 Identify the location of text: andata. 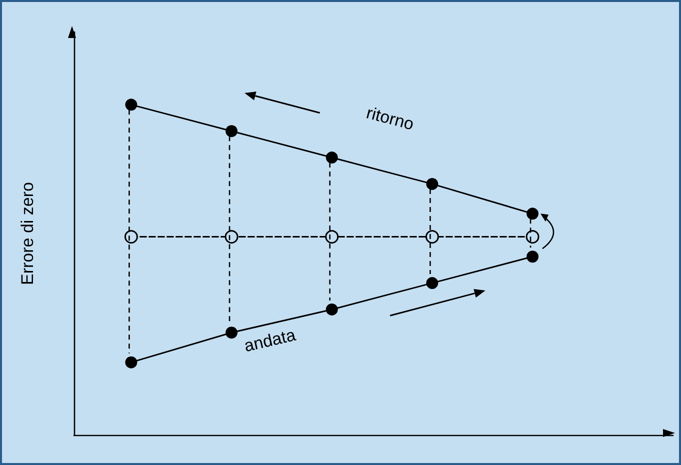
(270, 341).